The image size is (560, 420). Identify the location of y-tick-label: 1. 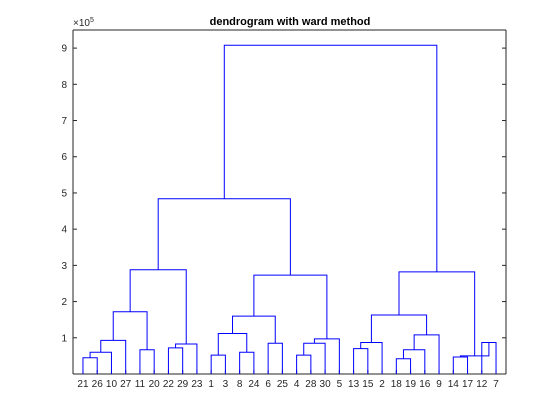
(64, 338).